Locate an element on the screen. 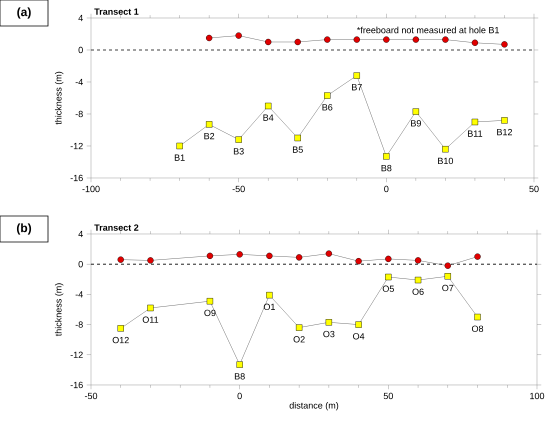 The image size is (547, 422). annotation: B1 is located at coordinates (179, 157).